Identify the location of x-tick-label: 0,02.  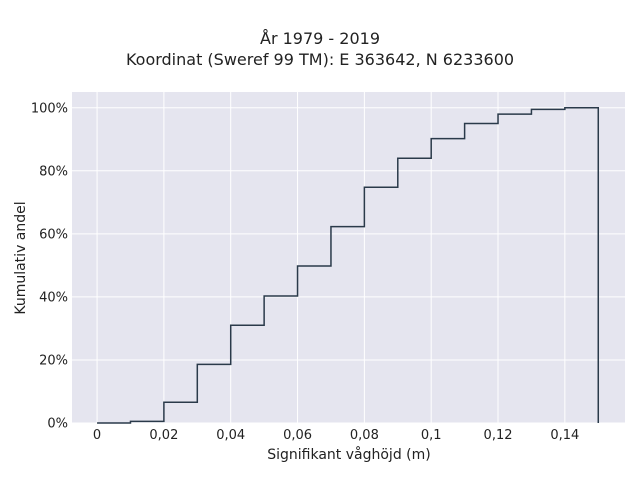
(163, 435).